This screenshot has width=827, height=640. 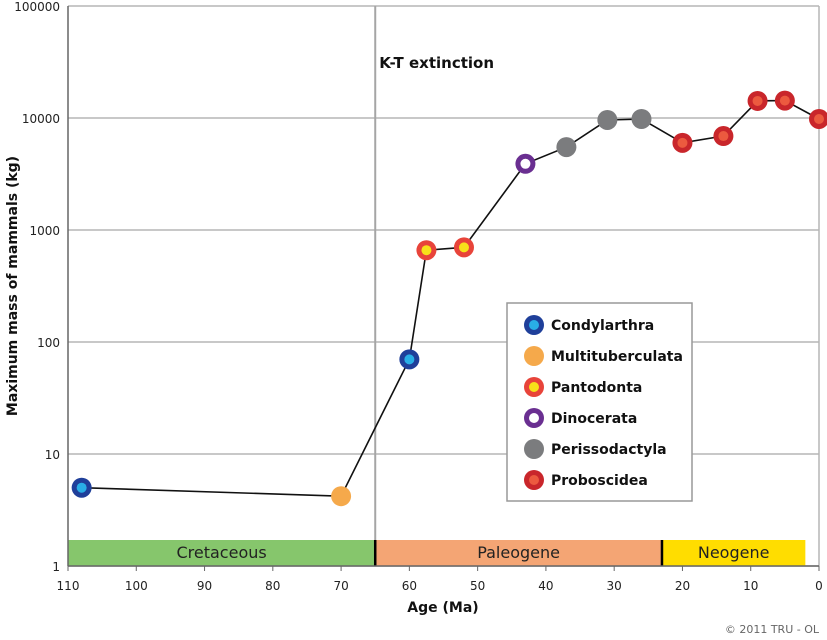 What do you see at coordinates (340, 586) in the screenshot?
I see `x-tick-label: 70` at bounding box center [340, 586].